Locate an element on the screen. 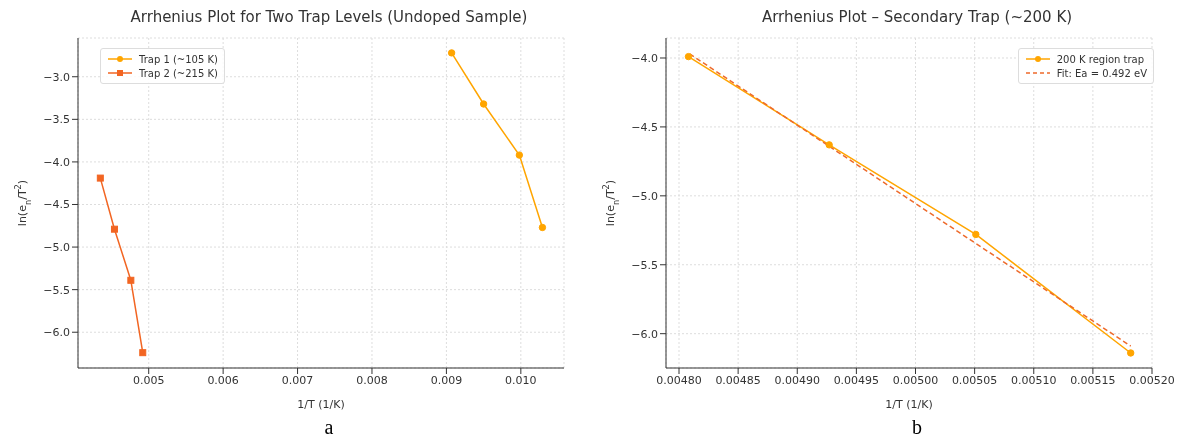  text: a is located at coordinates (329, 427).